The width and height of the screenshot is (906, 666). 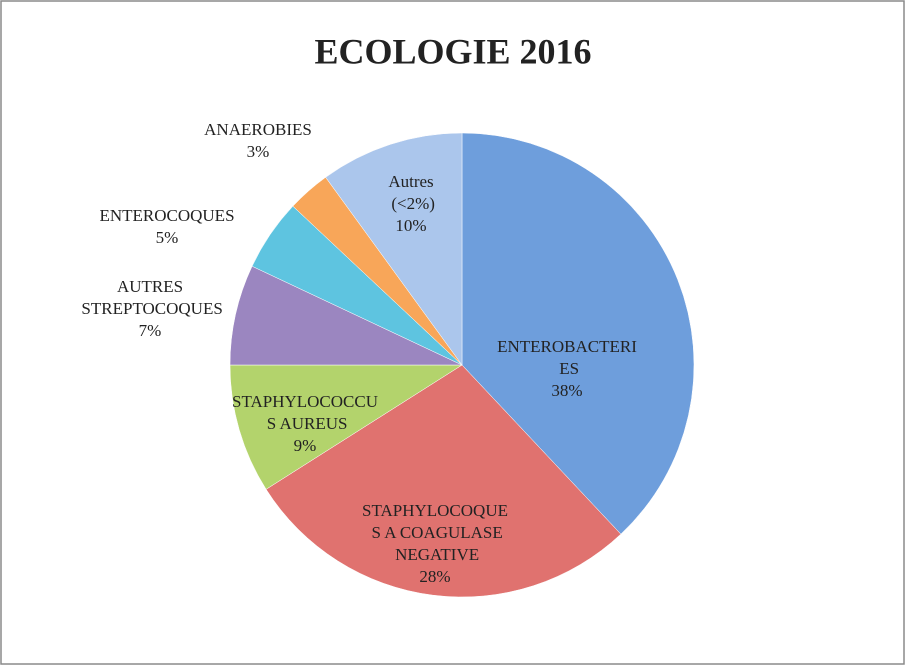 I want to click on category-label: AUTRES STREPTOCOQUES, so click(x=150, y=297).